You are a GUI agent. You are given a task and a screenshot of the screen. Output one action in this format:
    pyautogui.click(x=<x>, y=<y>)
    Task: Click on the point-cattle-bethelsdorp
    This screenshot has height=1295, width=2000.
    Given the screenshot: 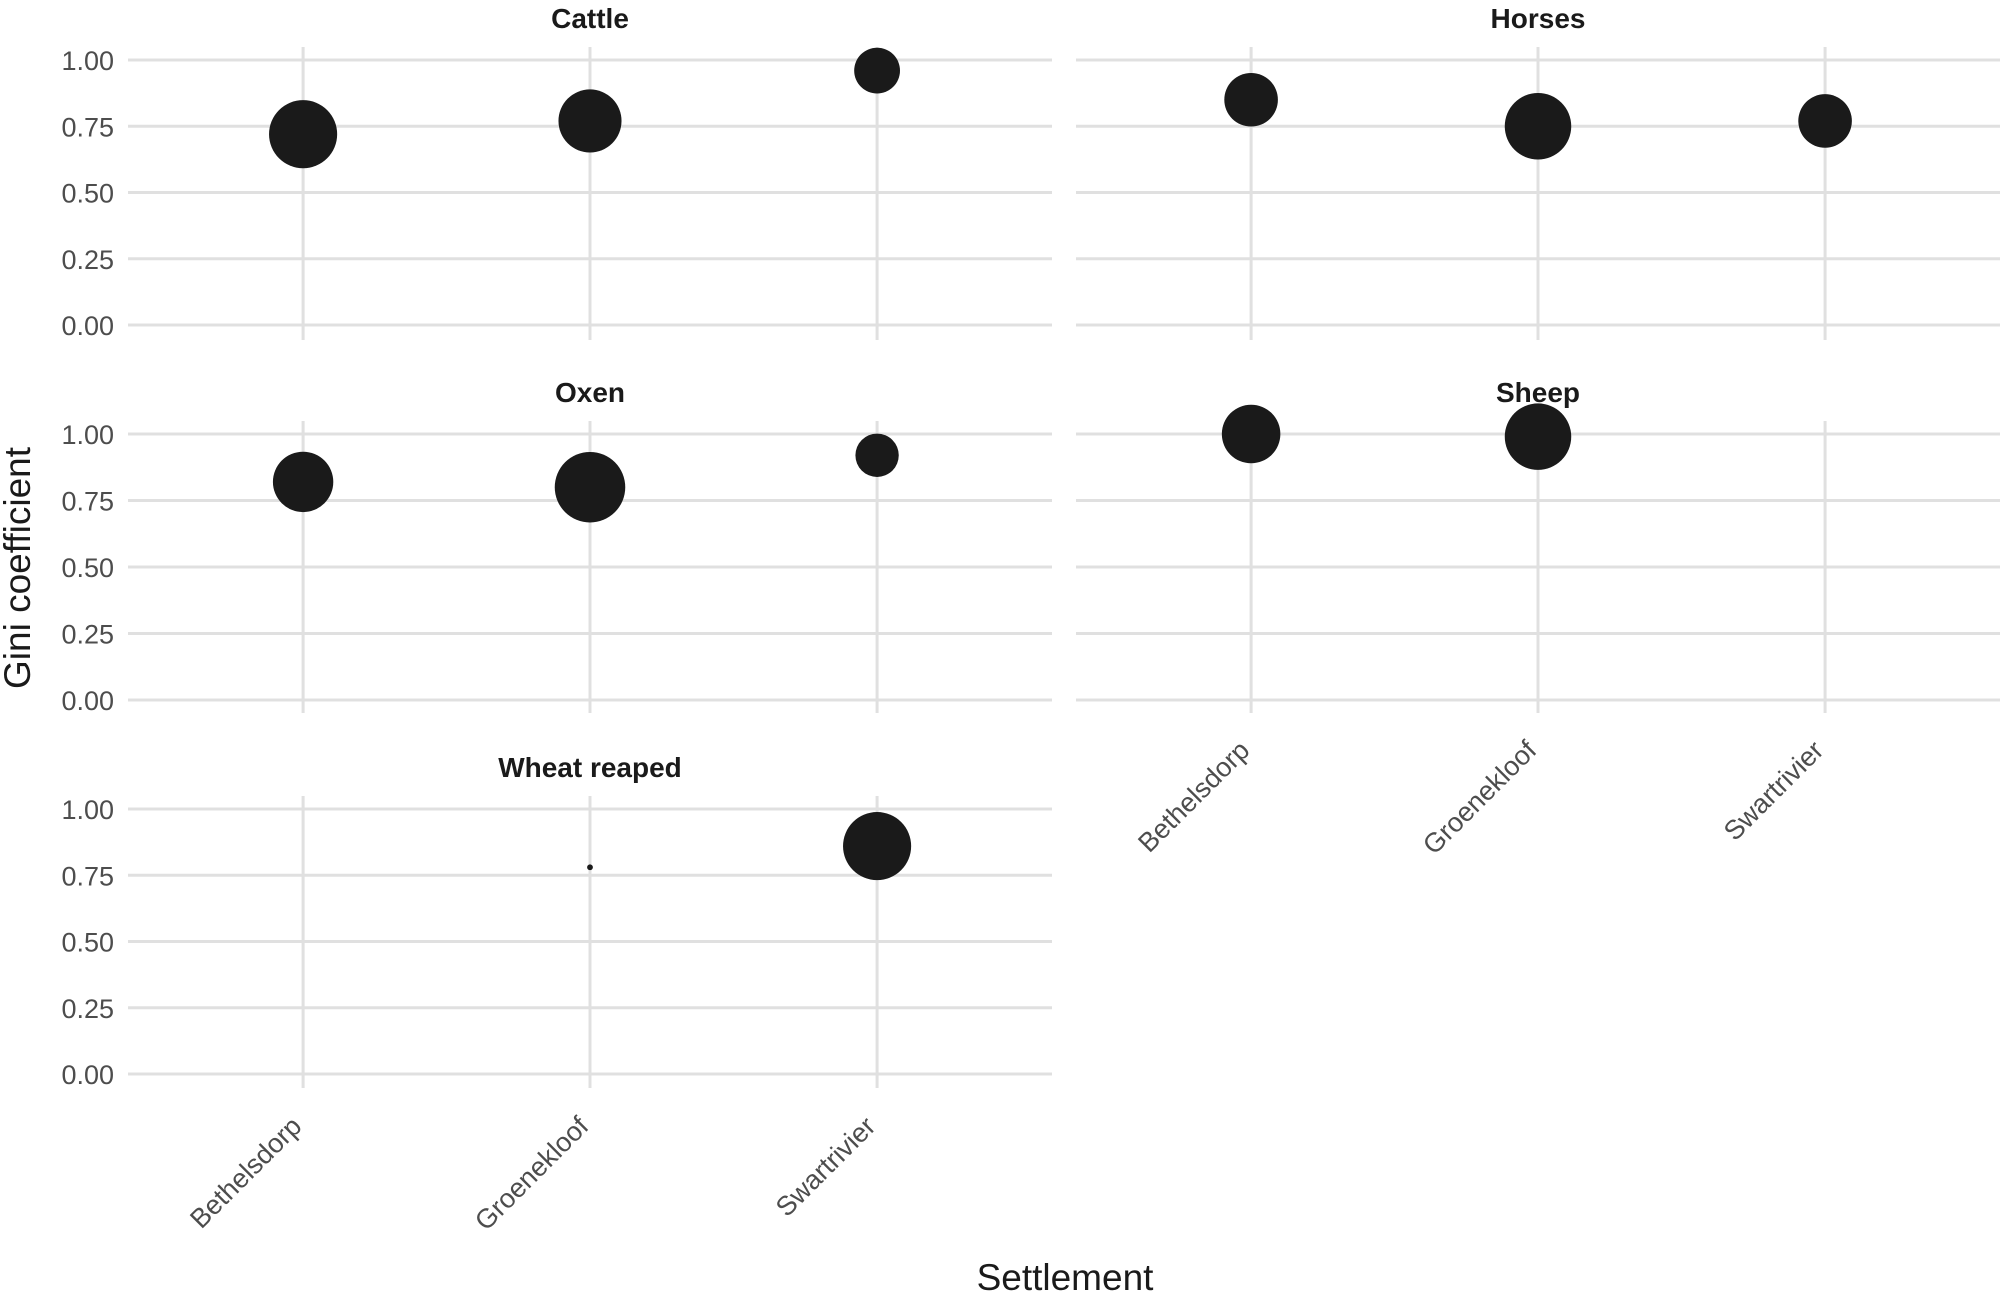 What is the action you would take?
    pyautogui.click(x=303, y=134)
    